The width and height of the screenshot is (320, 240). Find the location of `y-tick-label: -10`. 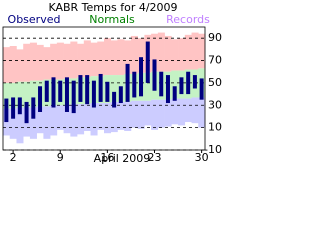

y-tick-label: -10 is located at coordinates (213, 149).